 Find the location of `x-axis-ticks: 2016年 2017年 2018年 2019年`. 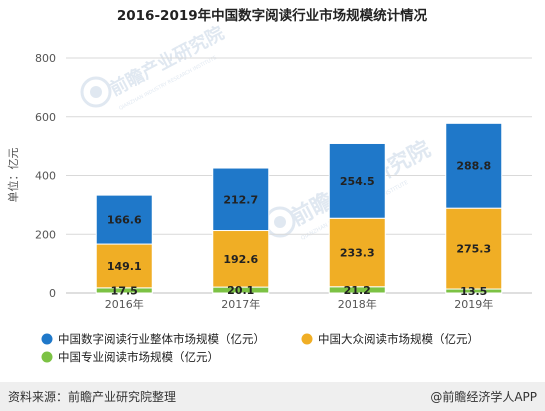

x-axis-ticks: 2016年 2017年 2018年 2019年 is located at coordinates (299, 304).